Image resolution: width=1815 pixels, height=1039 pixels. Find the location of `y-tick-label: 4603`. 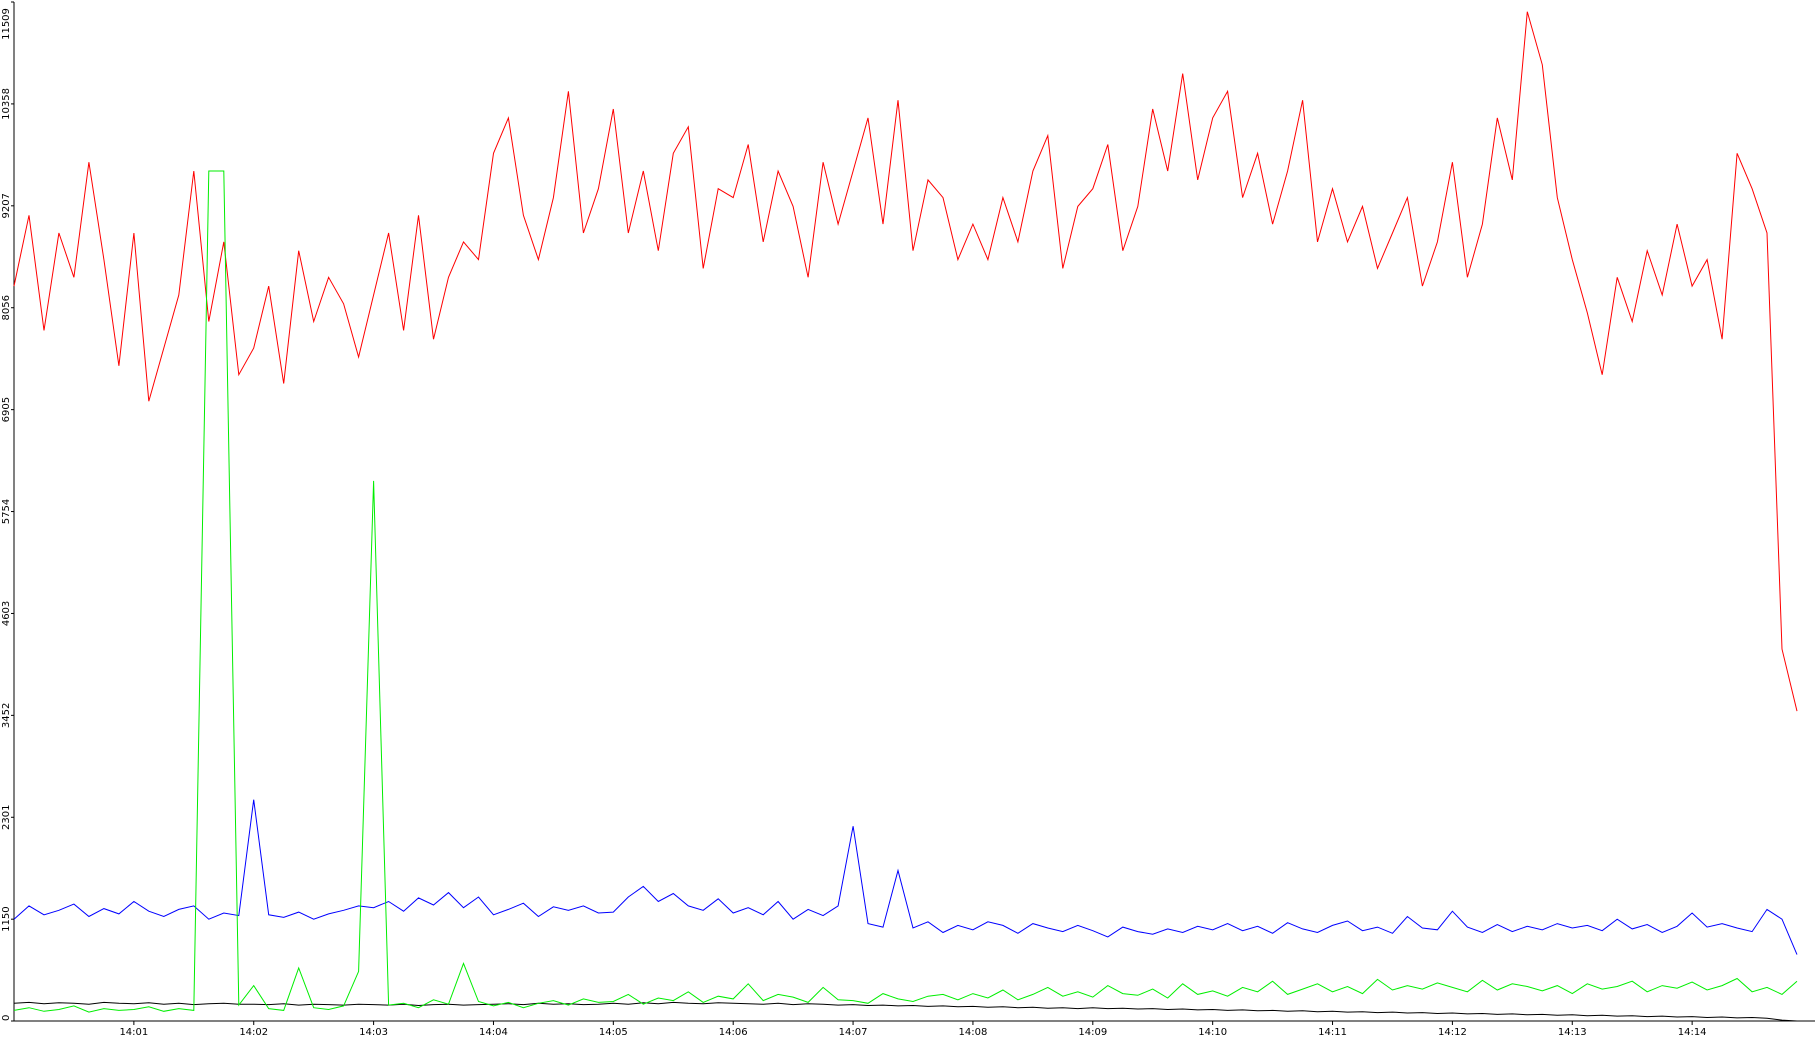

y-tick-label: 4603 is located at coordinates (6, 613).